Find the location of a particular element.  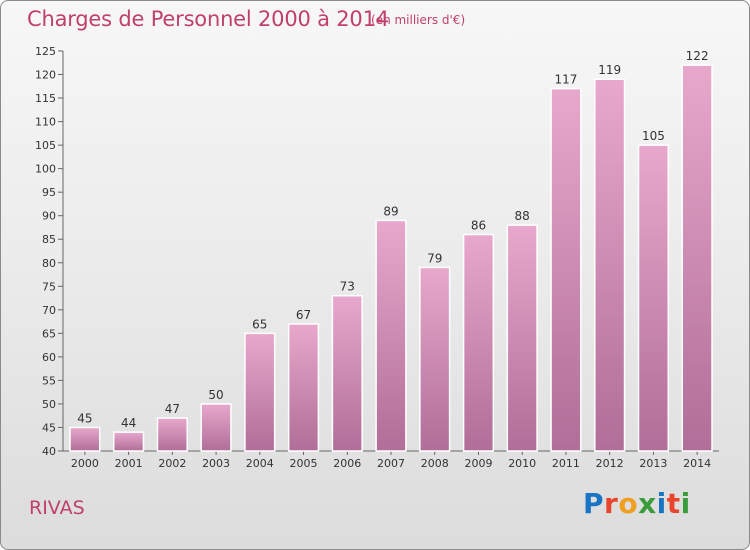

data-label: 79 is located at coordinates (434, 258).